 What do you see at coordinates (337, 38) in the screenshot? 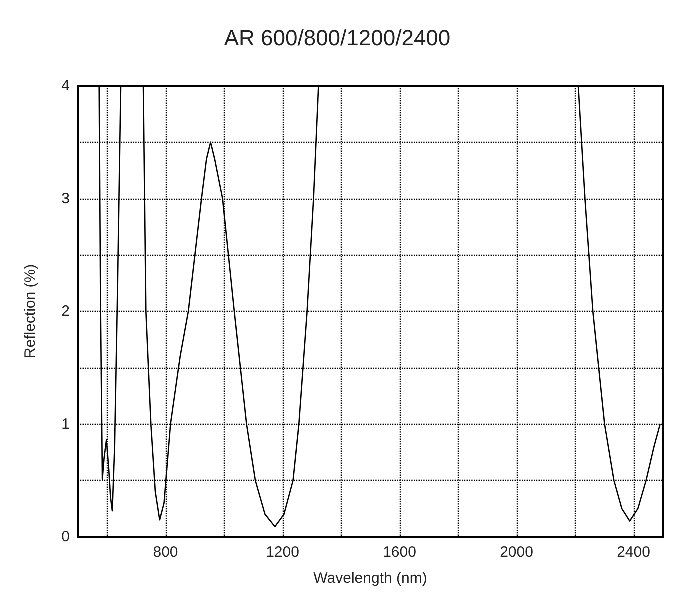
I see `chart-title: AR 600/800/1200/2400` at bounding box center [337, 38].